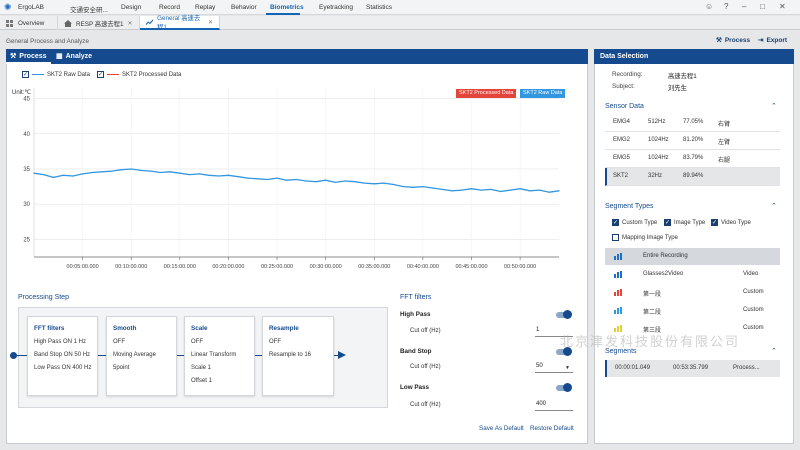  Describe the element at coordinates (731, 222) in the screenshot. I see `segment-type-video: ✓ Video Type` at that location.